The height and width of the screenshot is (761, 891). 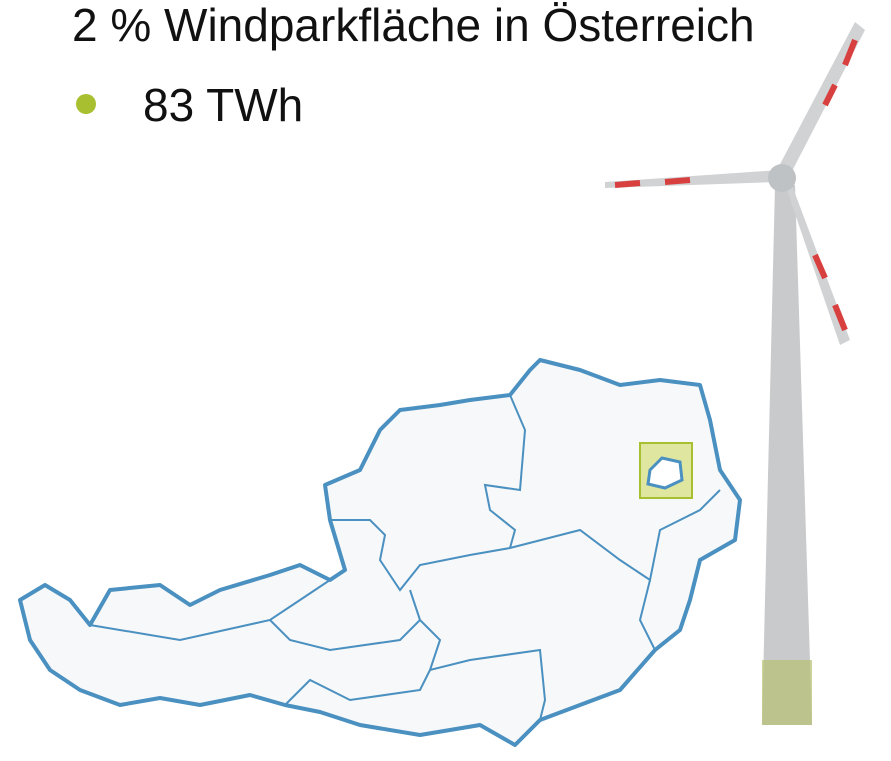 I want to click on bullet-text: 83 TWh, so click(x=223, y=105).